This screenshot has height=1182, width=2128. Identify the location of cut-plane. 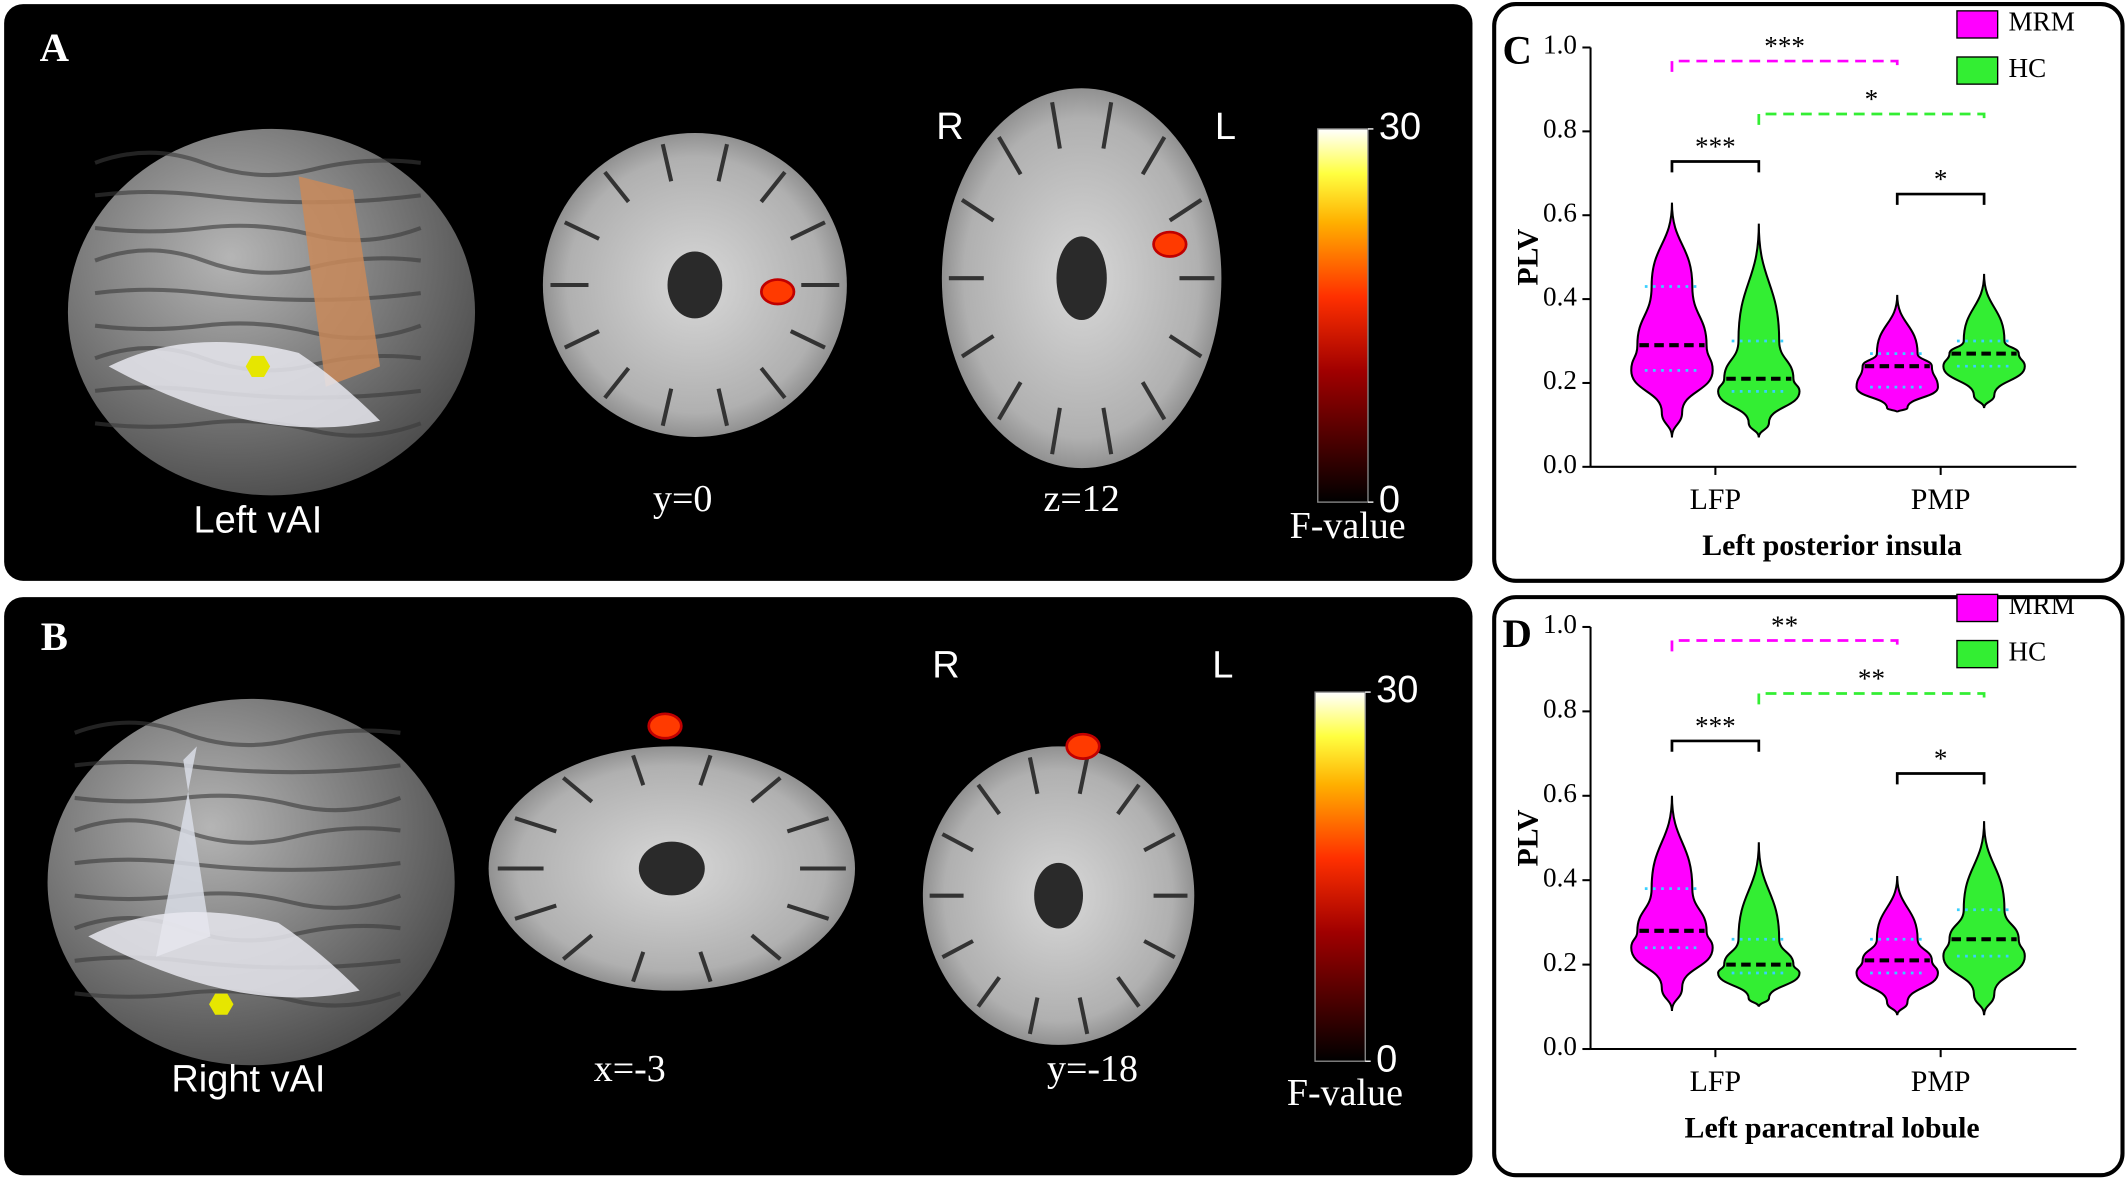
(183, 851).